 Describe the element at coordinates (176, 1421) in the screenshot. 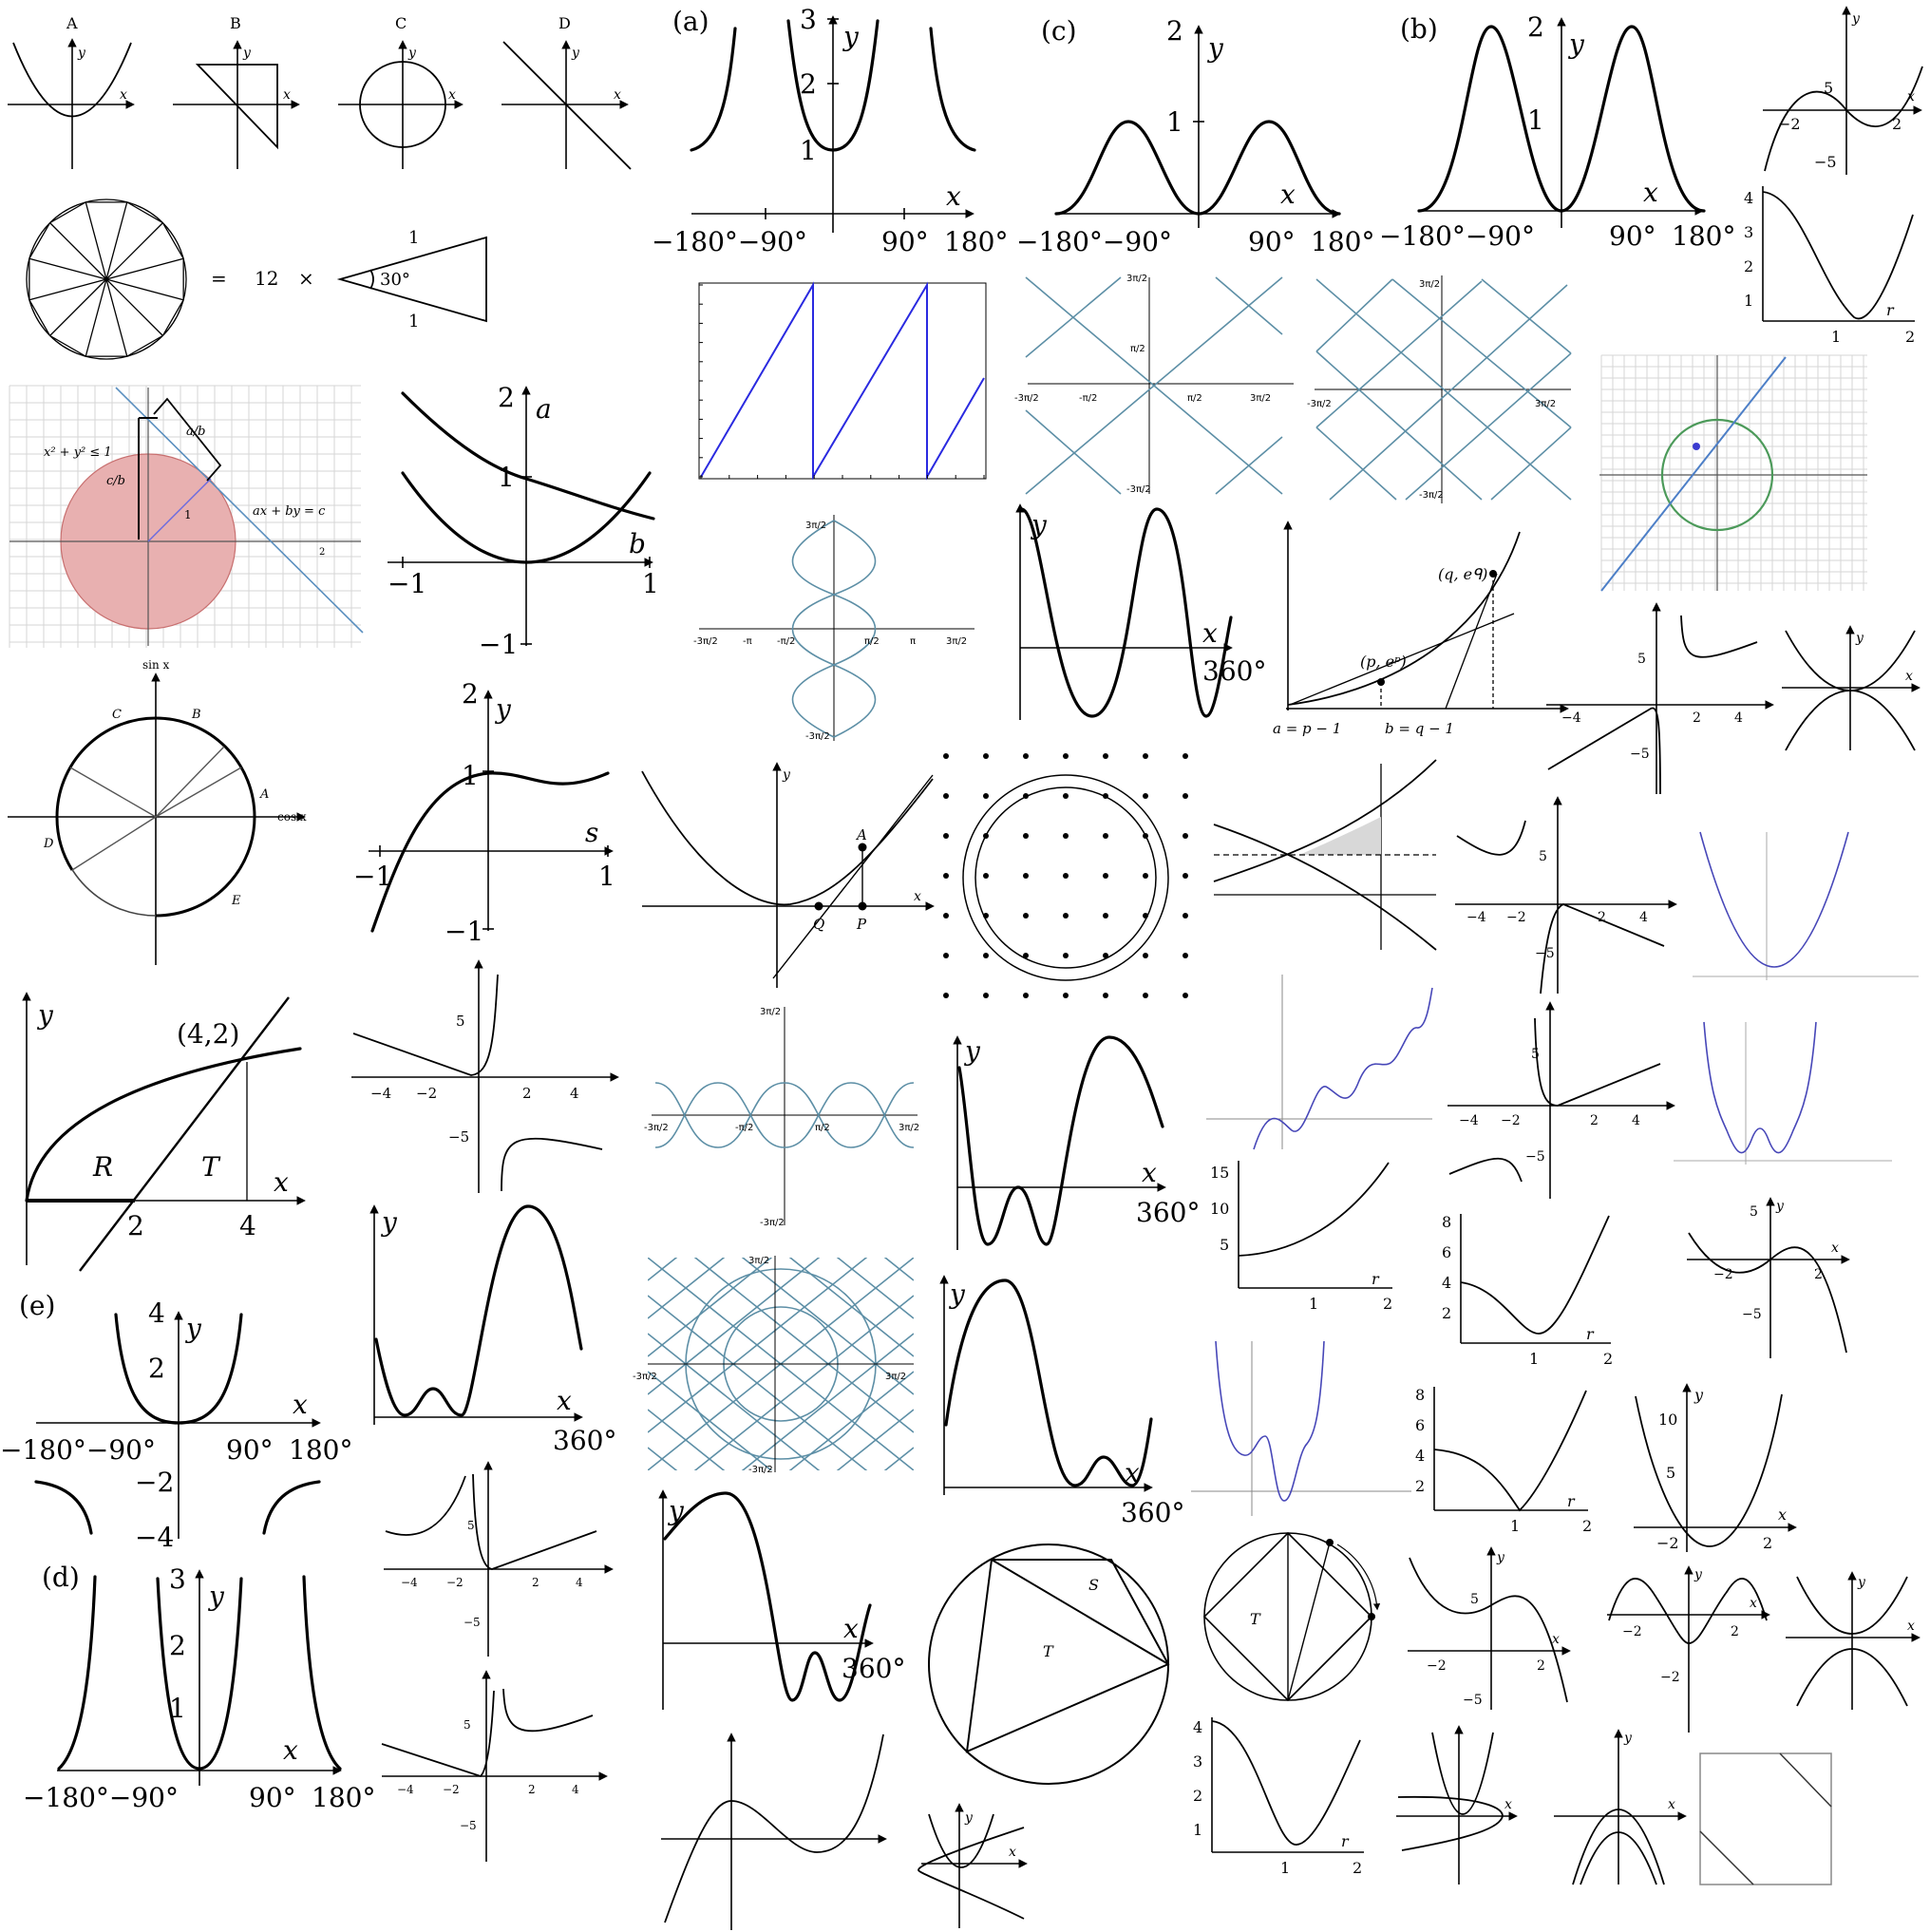

I see `panel-e-tan-like: (e) 4 2 −2 −4 y x −180°−90° 90° 180°` at that location.